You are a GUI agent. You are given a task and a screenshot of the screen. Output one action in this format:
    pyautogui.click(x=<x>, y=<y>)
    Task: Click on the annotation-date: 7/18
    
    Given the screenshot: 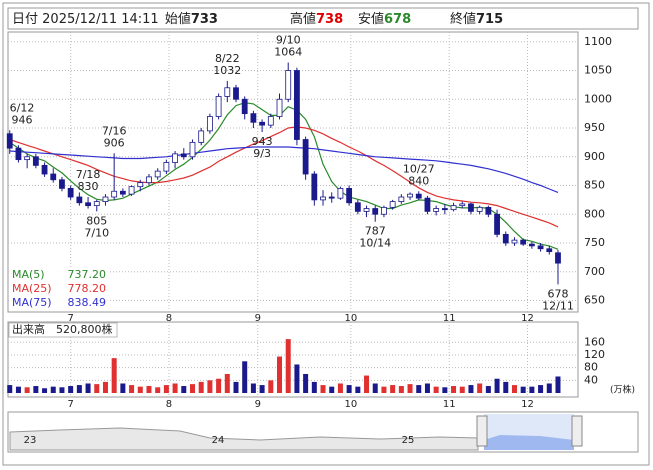 What is the action you would take?
    pyautogui.click(x=88, y=174)
    